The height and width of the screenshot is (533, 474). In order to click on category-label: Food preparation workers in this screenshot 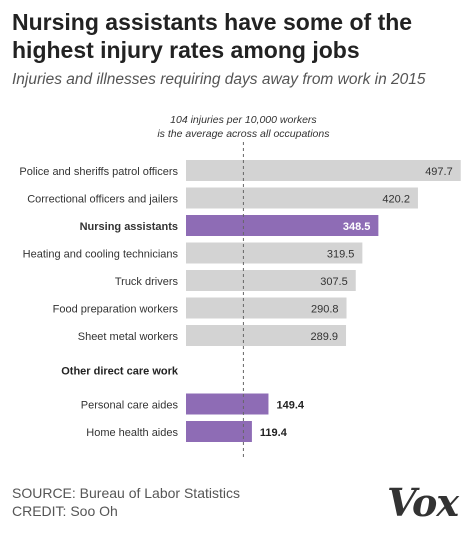, I will do `click(116, 310)`.